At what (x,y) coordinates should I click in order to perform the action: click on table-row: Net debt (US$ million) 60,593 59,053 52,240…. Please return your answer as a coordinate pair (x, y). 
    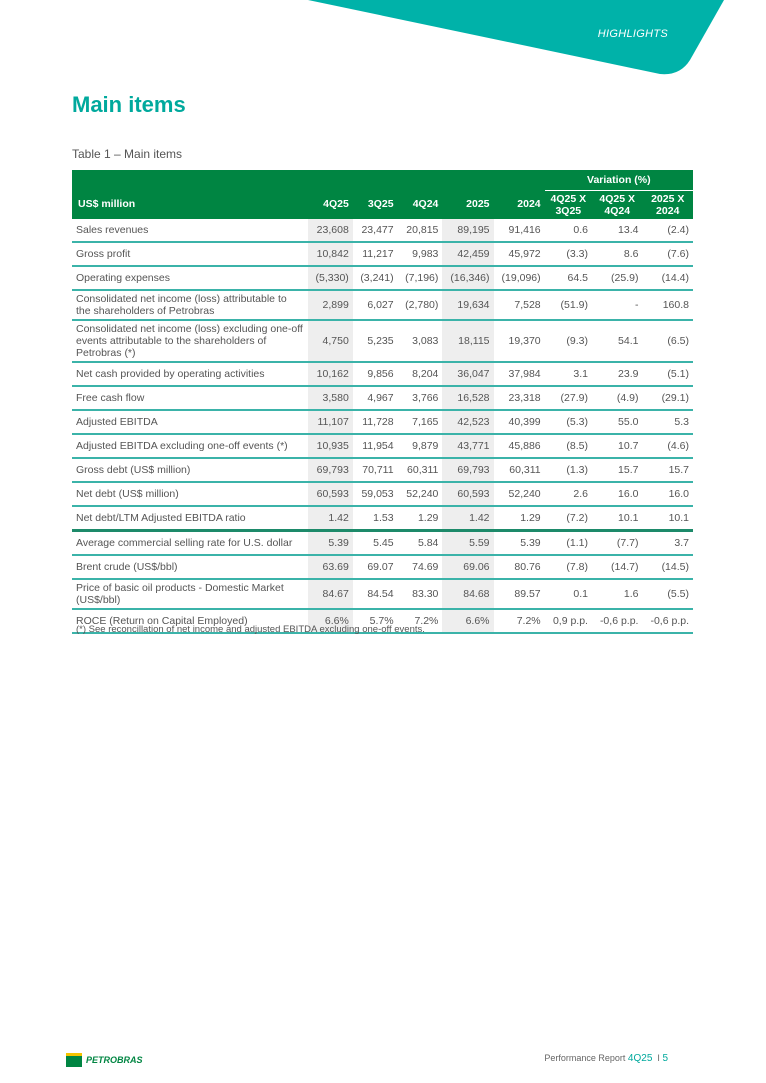
    Looking at the image, I should click on (382, 494).